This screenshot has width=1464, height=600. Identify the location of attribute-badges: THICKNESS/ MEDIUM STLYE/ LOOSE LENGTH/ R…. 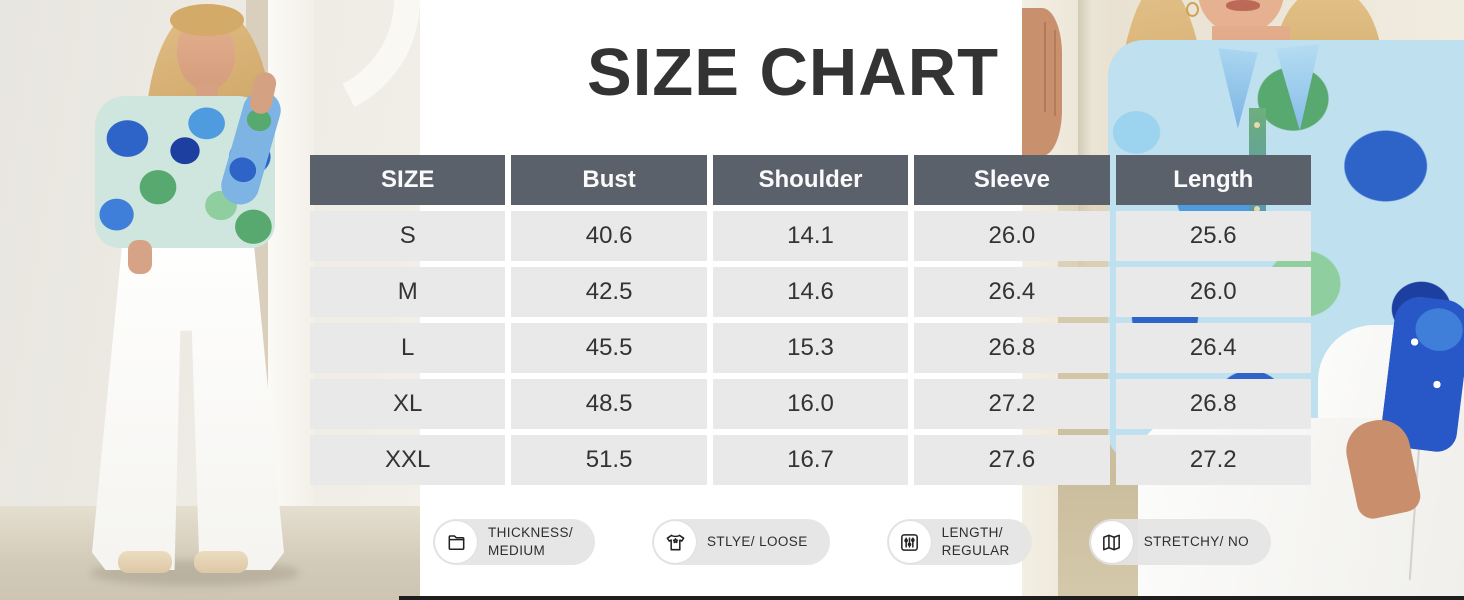
(852, 542).